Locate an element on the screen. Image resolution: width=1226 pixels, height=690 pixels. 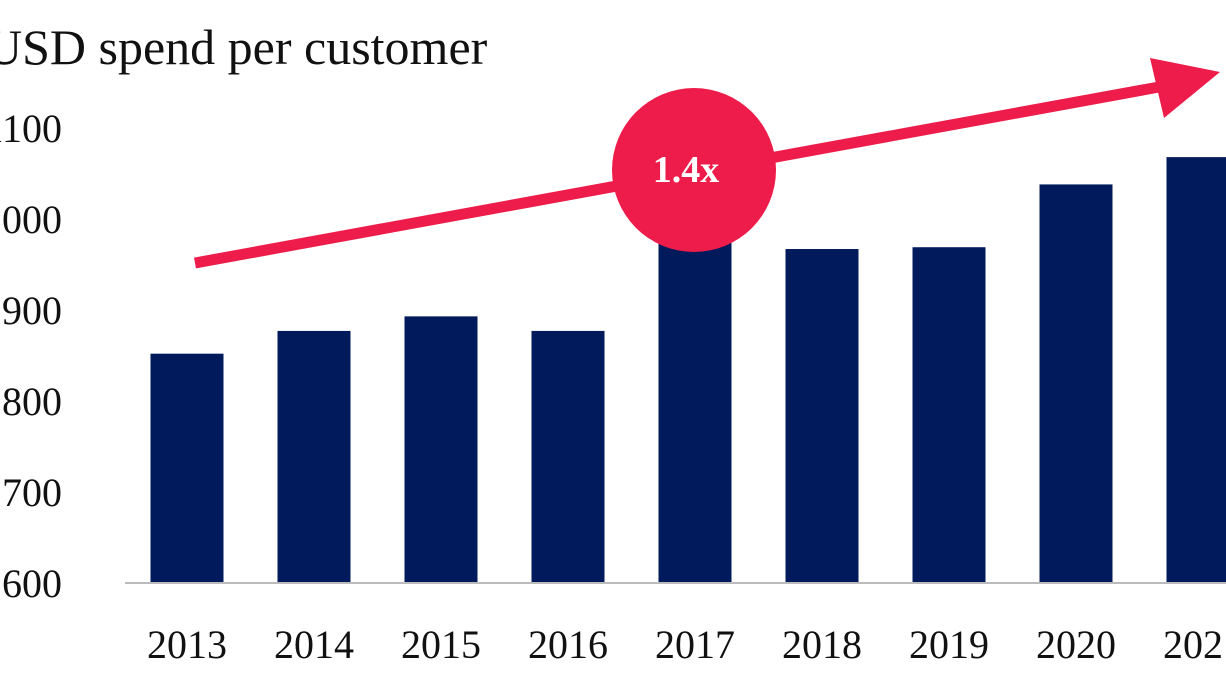
annotation-text: 1.4x is located at coordinates (686, 170).